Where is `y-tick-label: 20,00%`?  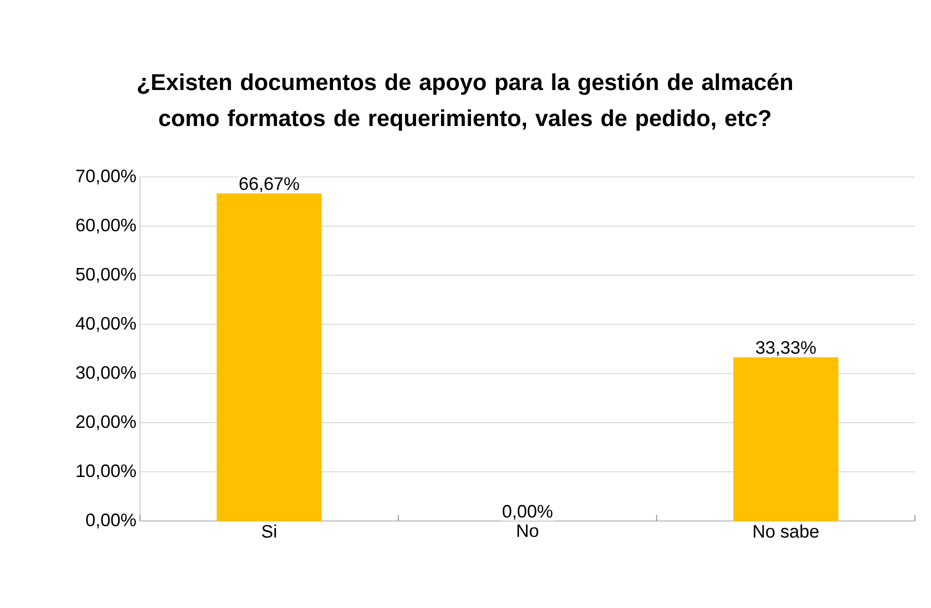
y-tick-label: 20,00% is located at coordinates (106, 422).